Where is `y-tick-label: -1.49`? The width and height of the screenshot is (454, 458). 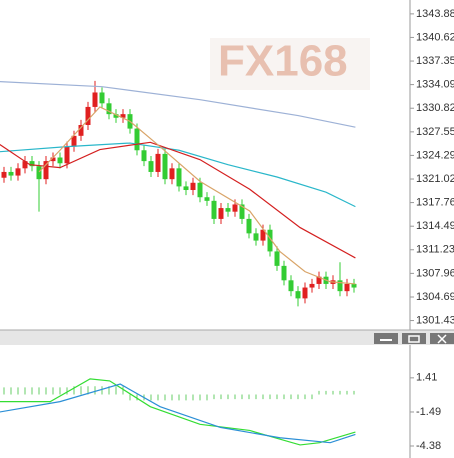
y-tick-label: -1.49 is located at coordinates (428, 412).